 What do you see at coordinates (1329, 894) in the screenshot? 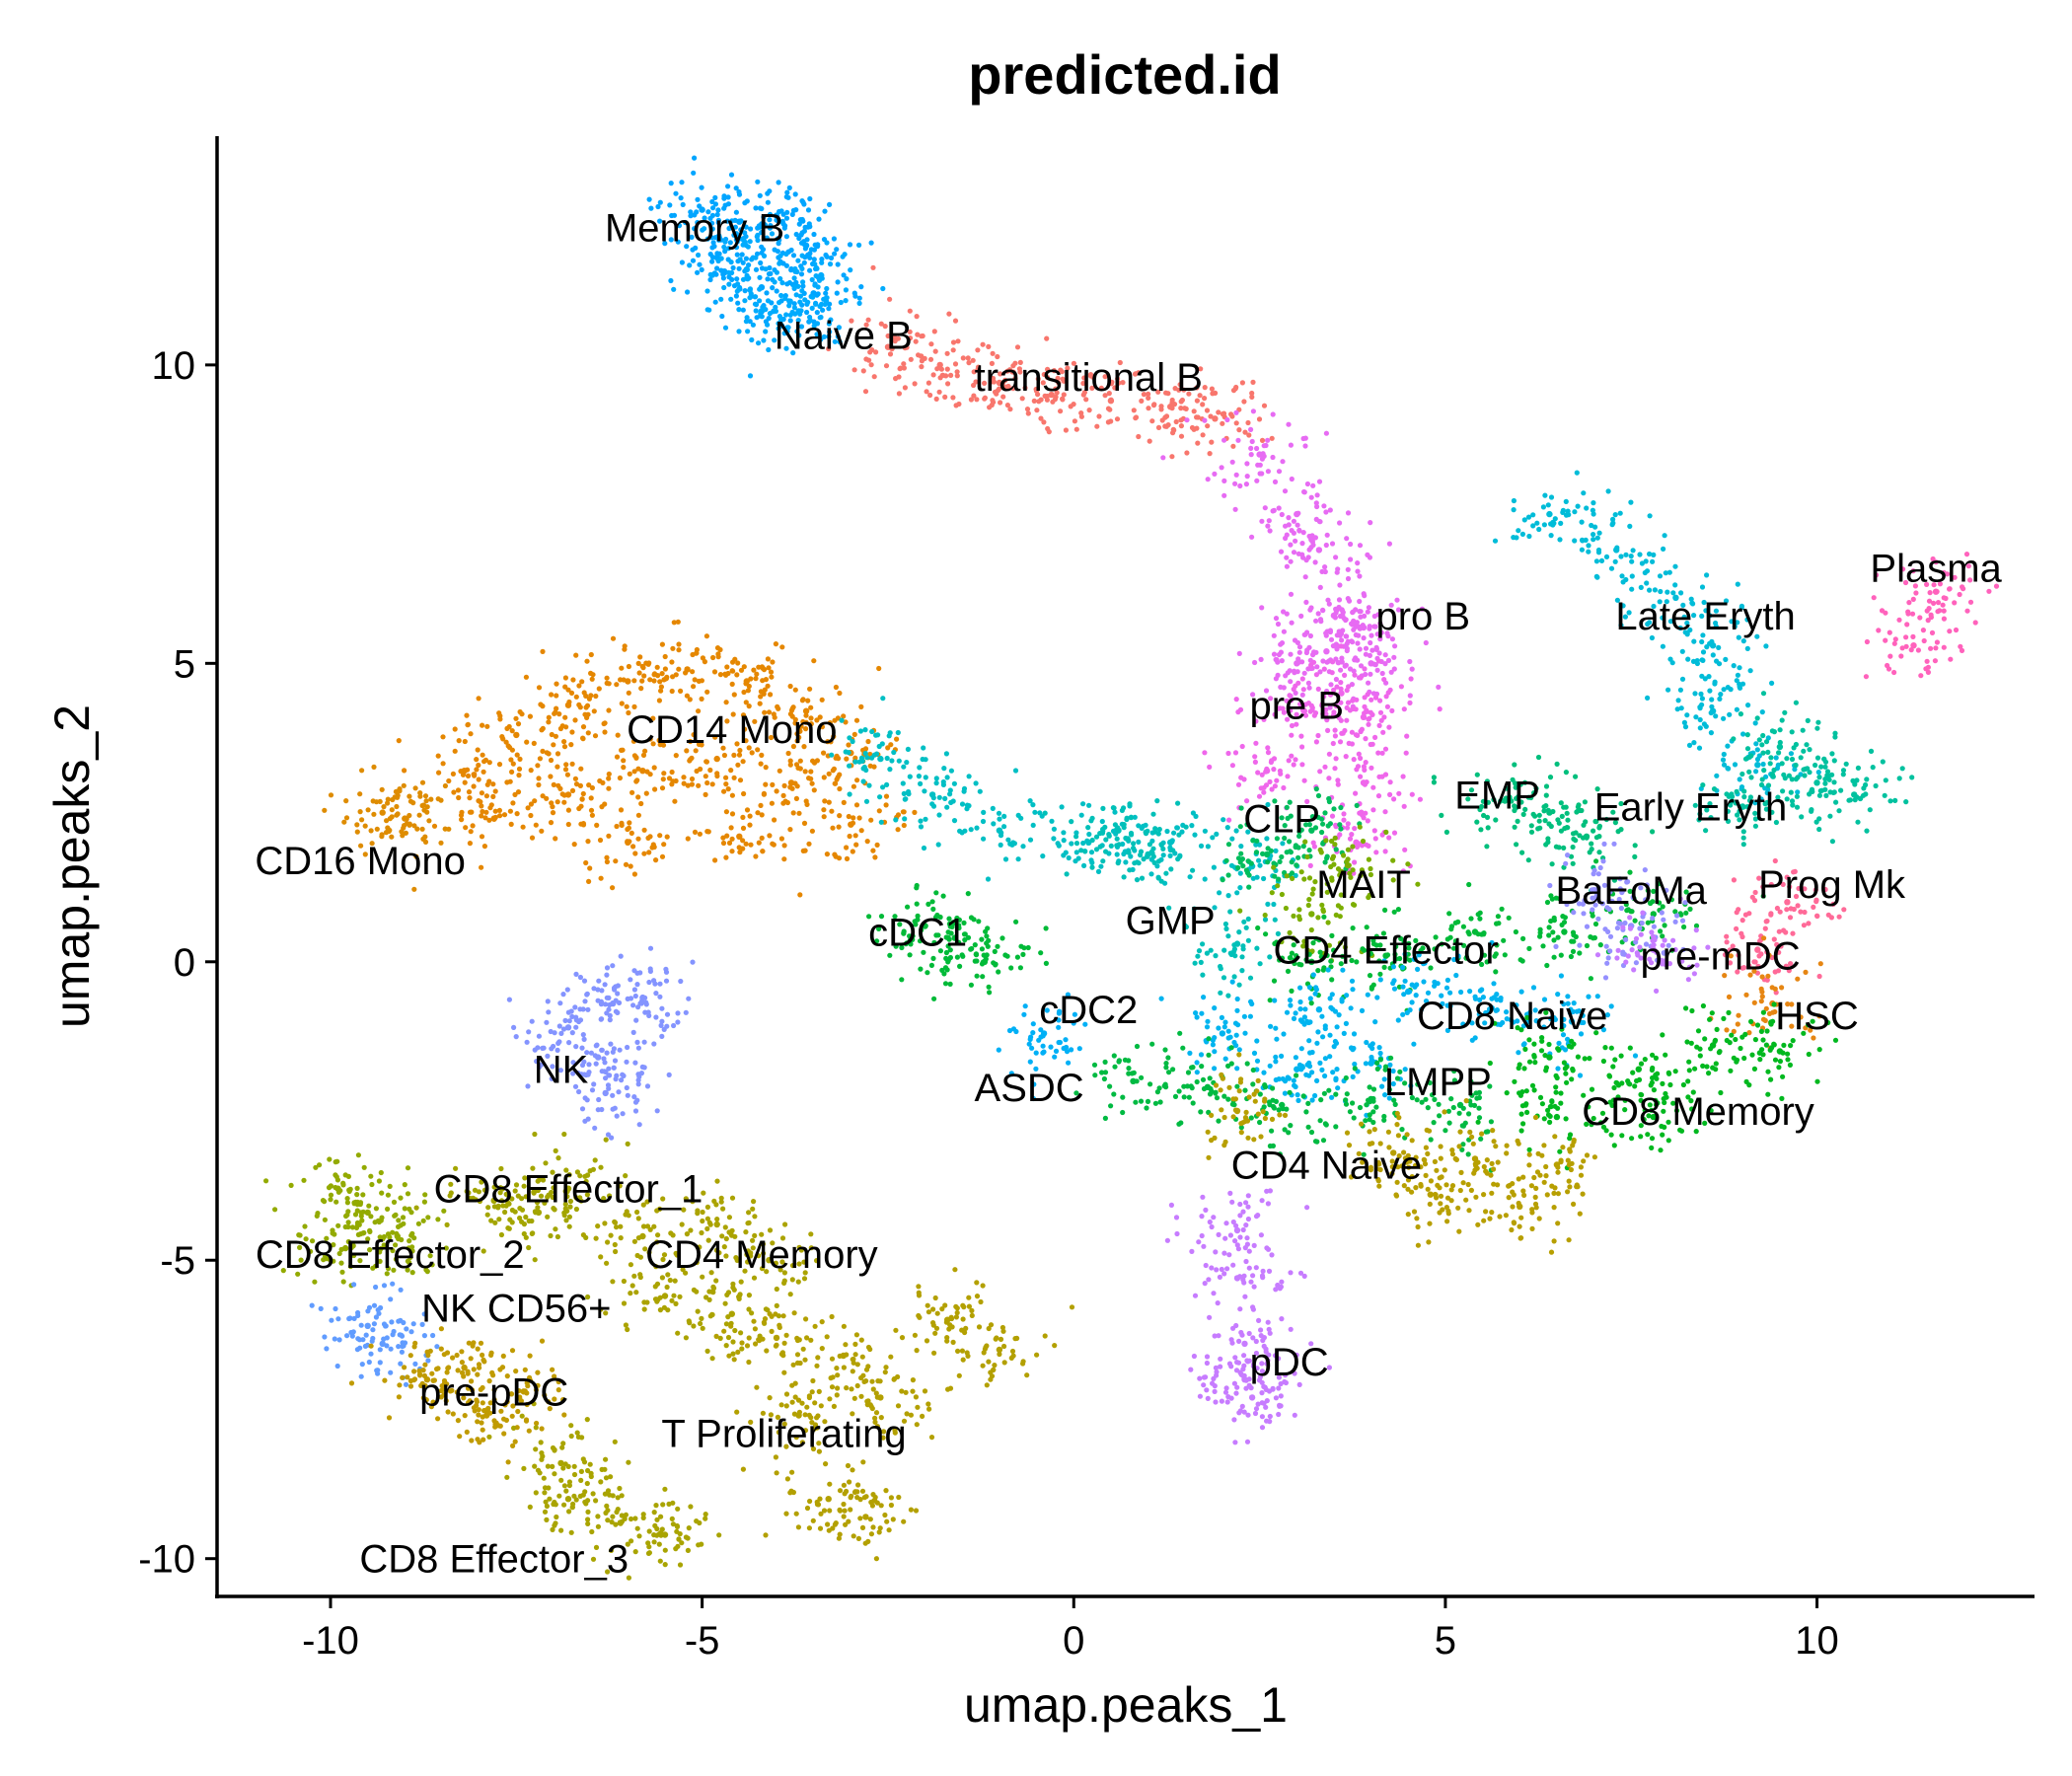
I see `cluster-mait` at bounding box center [1329, 894].